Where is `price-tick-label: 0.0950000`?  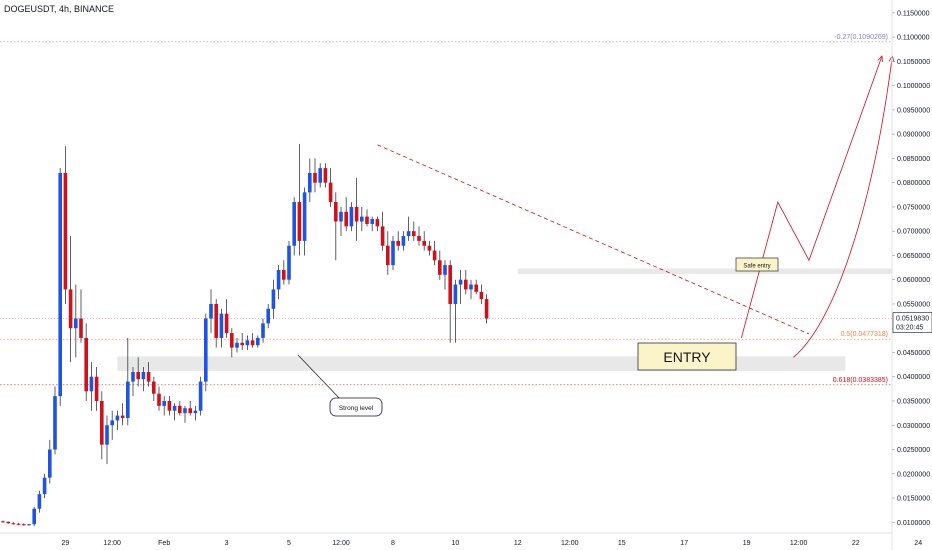
price-tick-label: 0.0950000 is located at coordinates (913, 110).